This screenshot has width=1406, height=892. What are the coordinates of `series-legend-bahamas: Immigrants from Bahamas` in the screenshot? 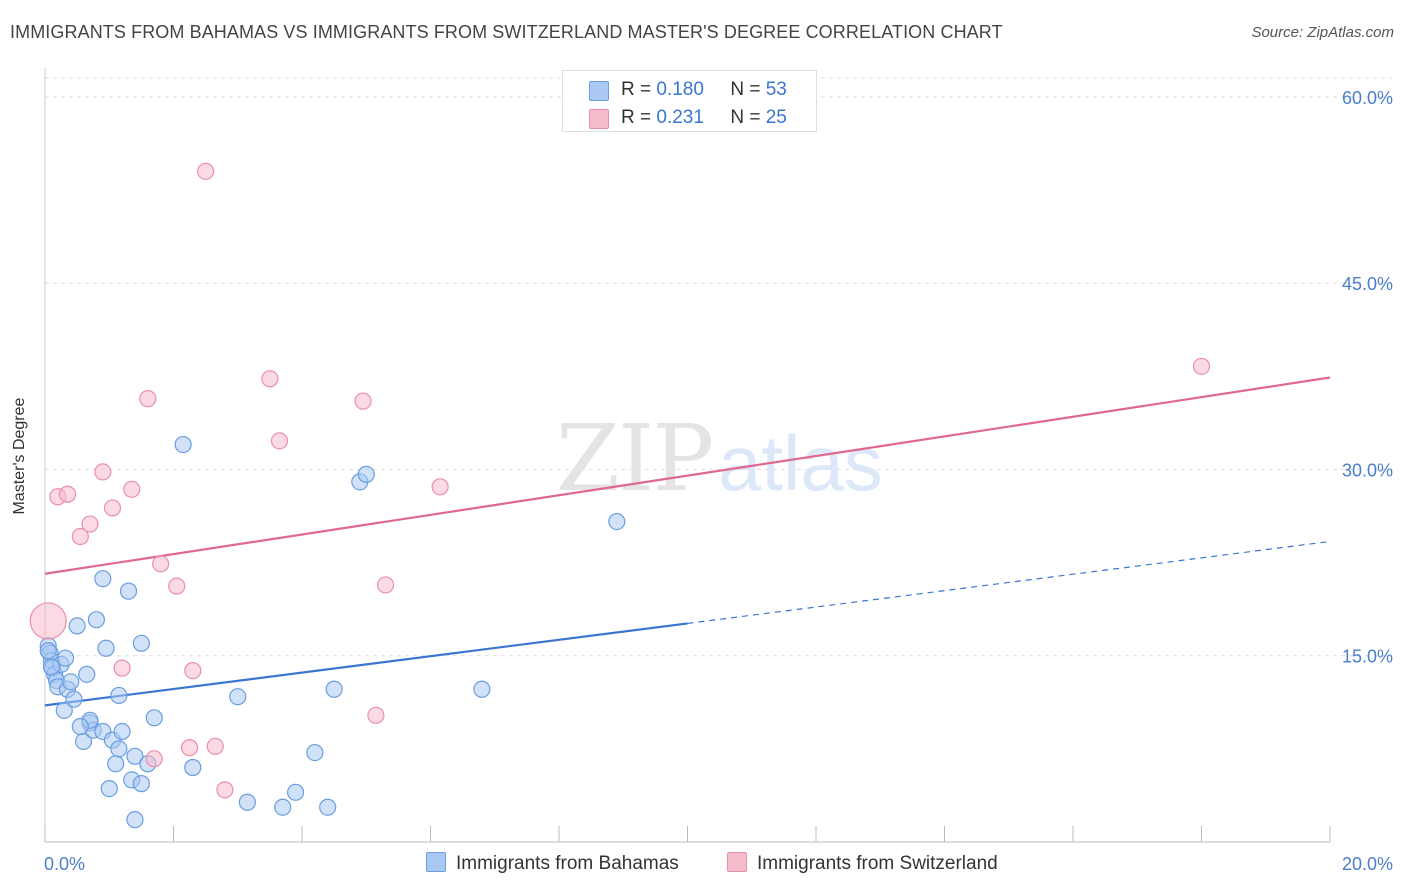 It's located at (552, 863).